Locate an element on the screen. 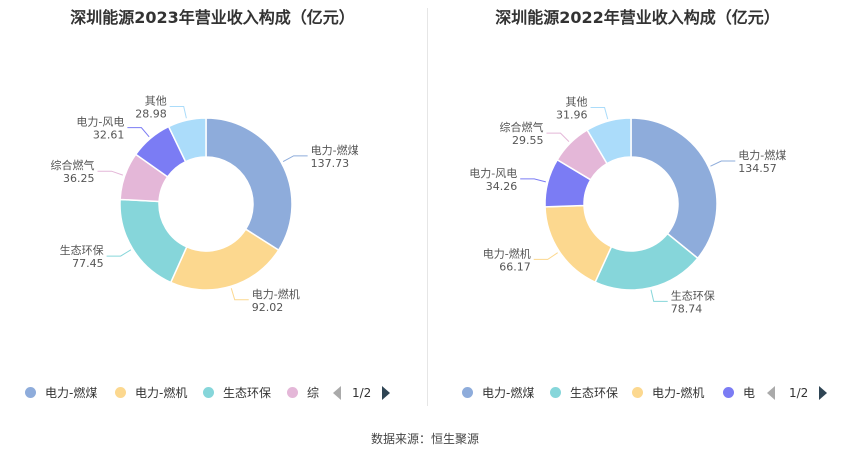  legend: 电力-燃煤 生态环保 电力-燃机 电 1/2 is located at coordinates (637, 393).